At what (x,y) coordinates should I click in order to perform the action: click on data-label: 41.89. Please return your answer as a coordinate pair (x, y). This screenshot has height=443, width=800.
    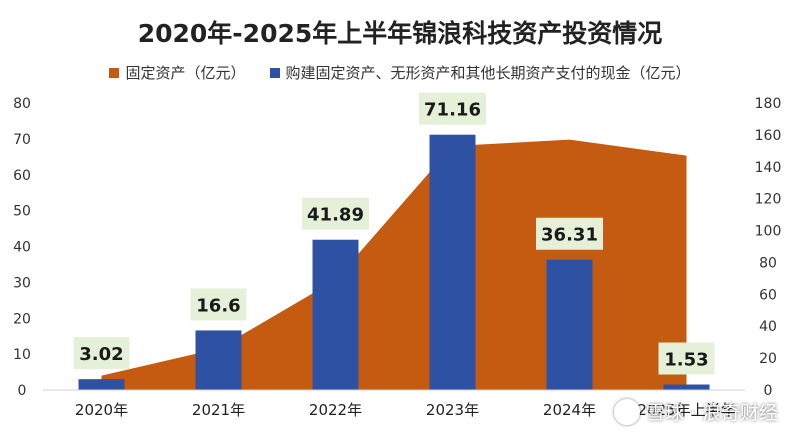
    Looking at the image, I should click on (335, 215).